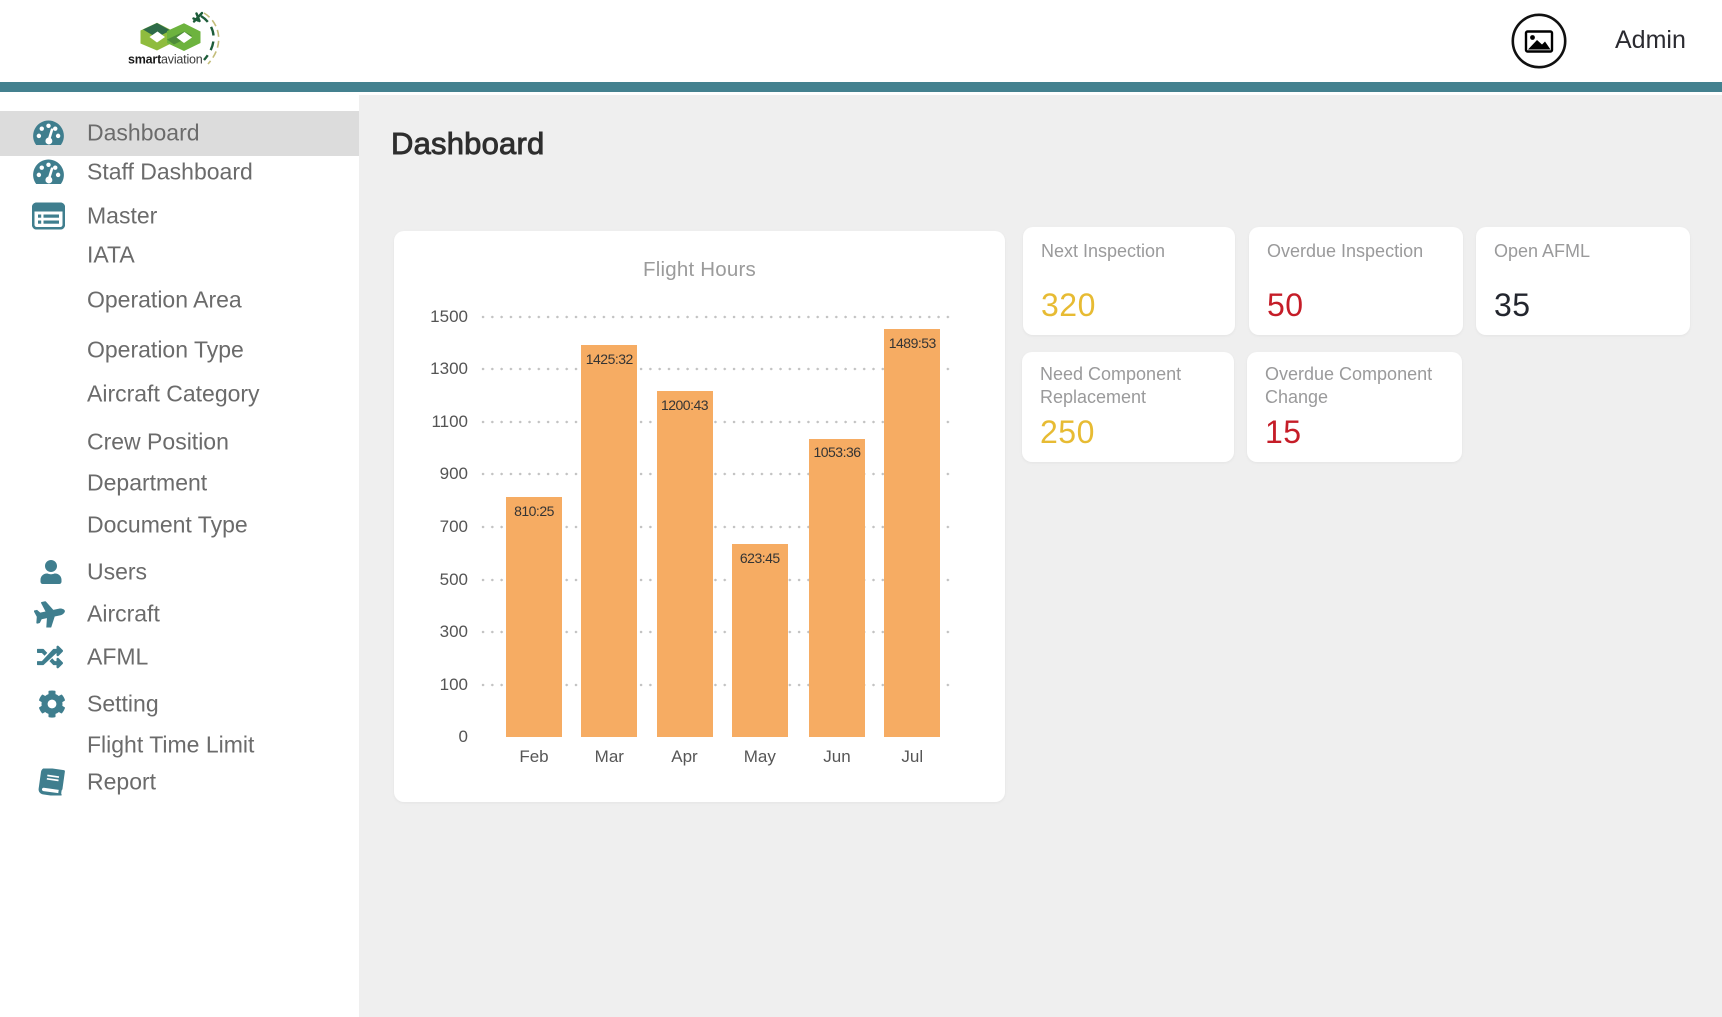 The image size is (1722, 1017). I want to click on svg-text: smartaviation, so click(165, 60).